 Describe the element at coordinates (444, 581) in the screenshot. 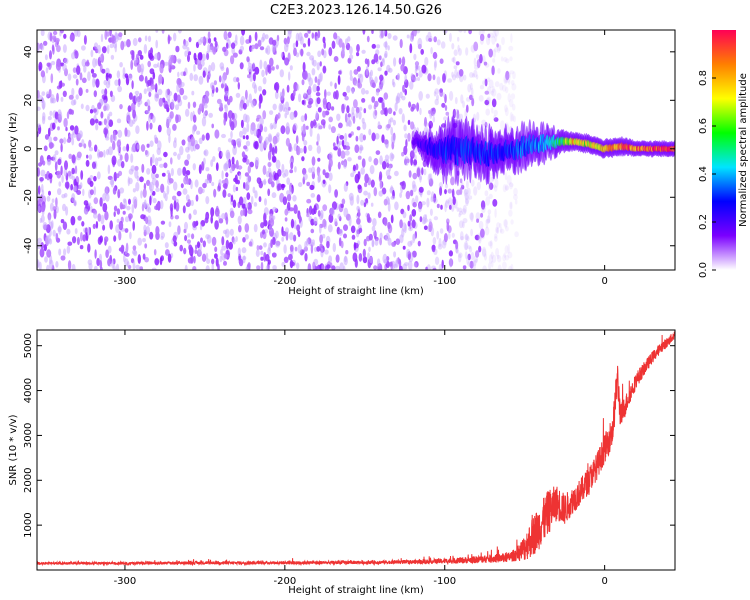

I see `snr-x-tick-label: -100` at that location.